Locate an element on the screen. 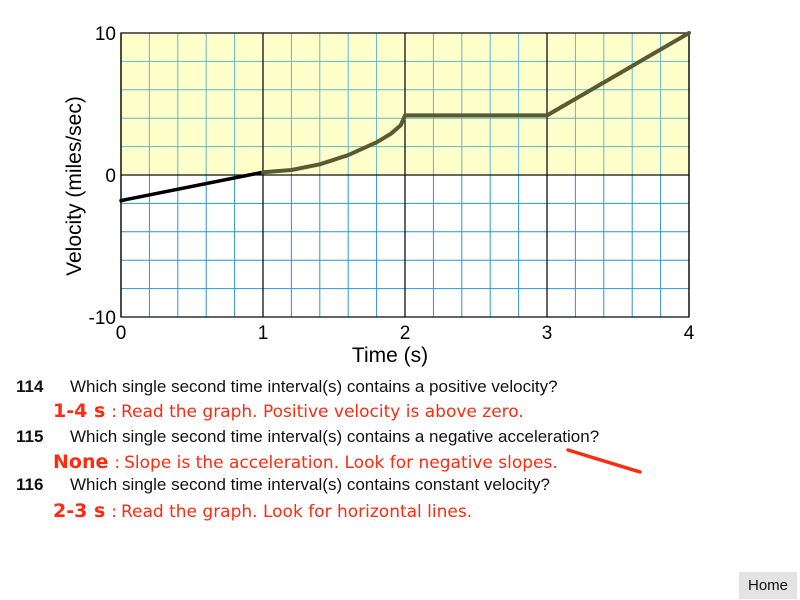 This screenshot has width=800, height=600. home-button: Home is located at coordinates (768, 585).